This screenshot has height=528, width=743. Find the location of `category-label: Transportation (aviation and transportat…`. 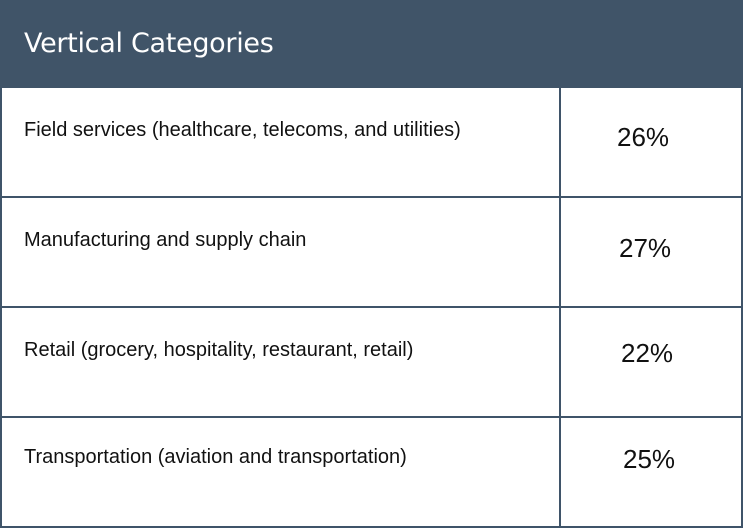

category-label: Transportation (aviation and transportat… is located at coordinates (215, 457).